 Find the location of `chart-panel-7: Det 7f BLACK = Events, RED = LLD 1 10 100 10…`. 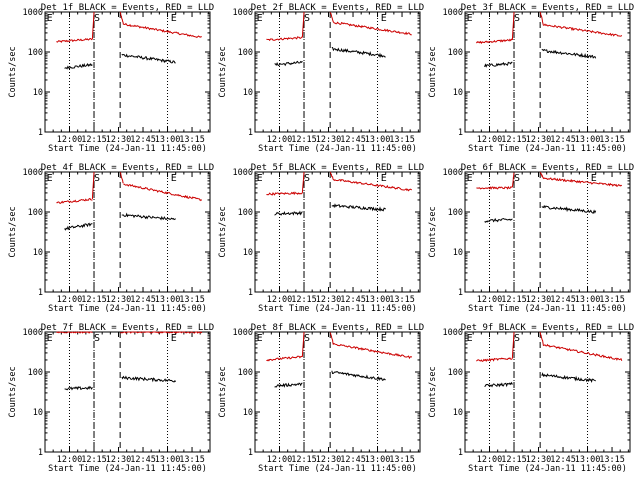

chart-panel-7: Det 7f BLACK = Events, RED = LLD 1 10 100 10… is located at coordinates (111, 398).